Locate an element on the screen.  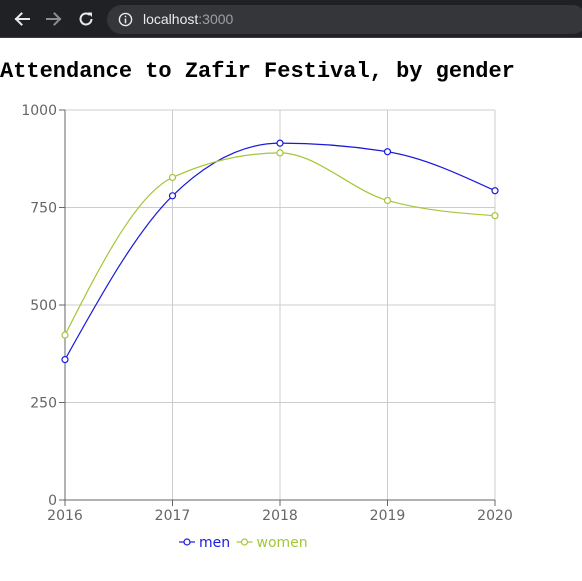
legend-marker-men is located at coordinates (187, 542).